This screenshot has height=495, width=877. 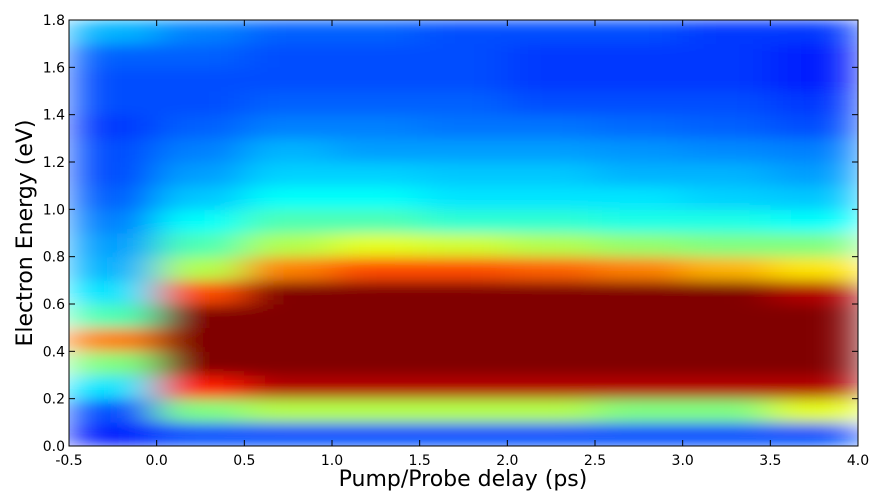 I want to click on x-tick-label: -0.5, so click(x=68, y=461).